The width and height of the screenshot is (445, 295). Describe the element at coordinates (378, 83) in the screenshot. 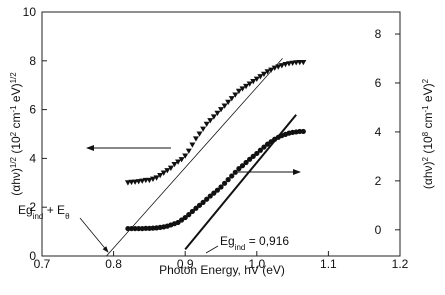

I see `y2-tick-label: 6` at that location.